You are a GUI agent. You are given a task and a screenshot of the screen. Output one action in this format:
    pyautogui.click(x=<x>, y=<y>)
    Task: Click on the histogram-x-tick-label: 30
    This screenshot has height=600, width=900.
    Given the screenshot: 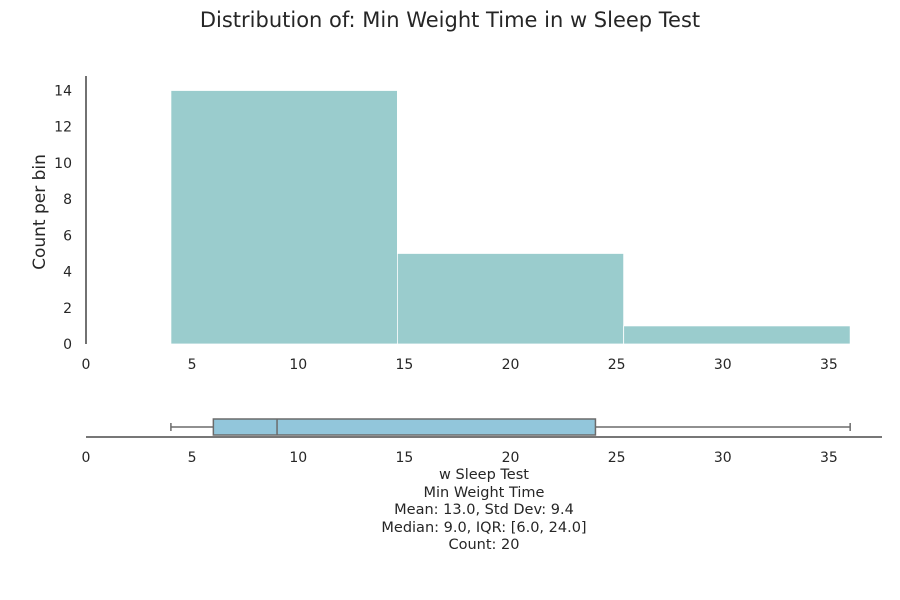 What is the action you would take?
    pyautogui.click(x=723, y=365)
    